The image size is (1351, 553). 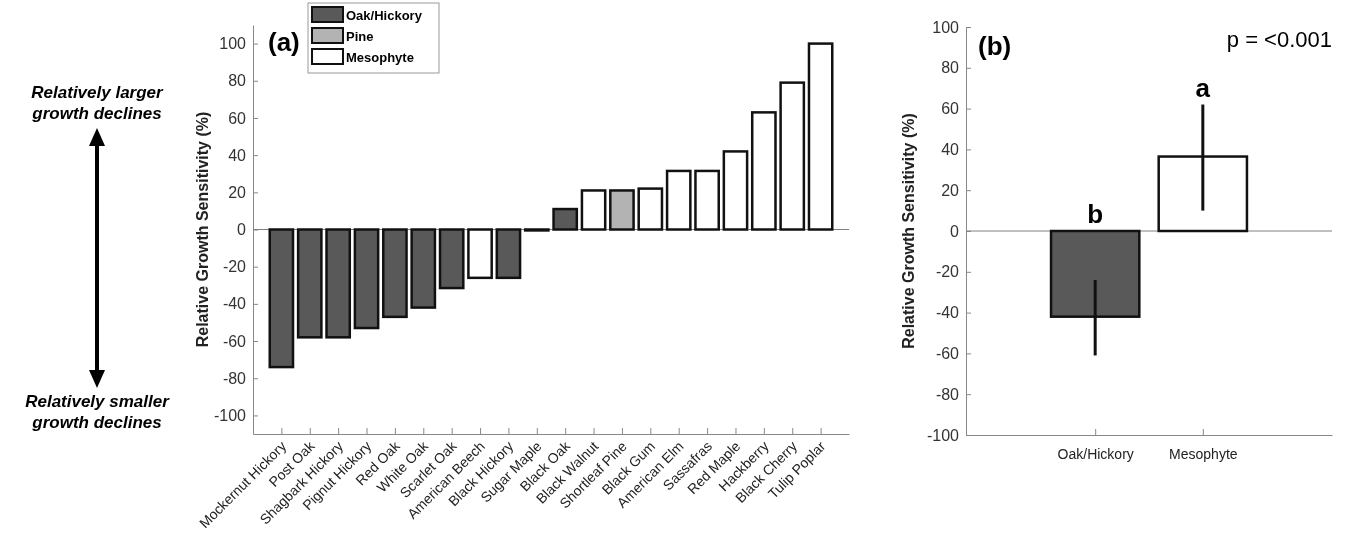 What do you see at coordinates (995, 46) in the screenshot?
I see `chart-title: (b)` at bounding box center [995, 46].